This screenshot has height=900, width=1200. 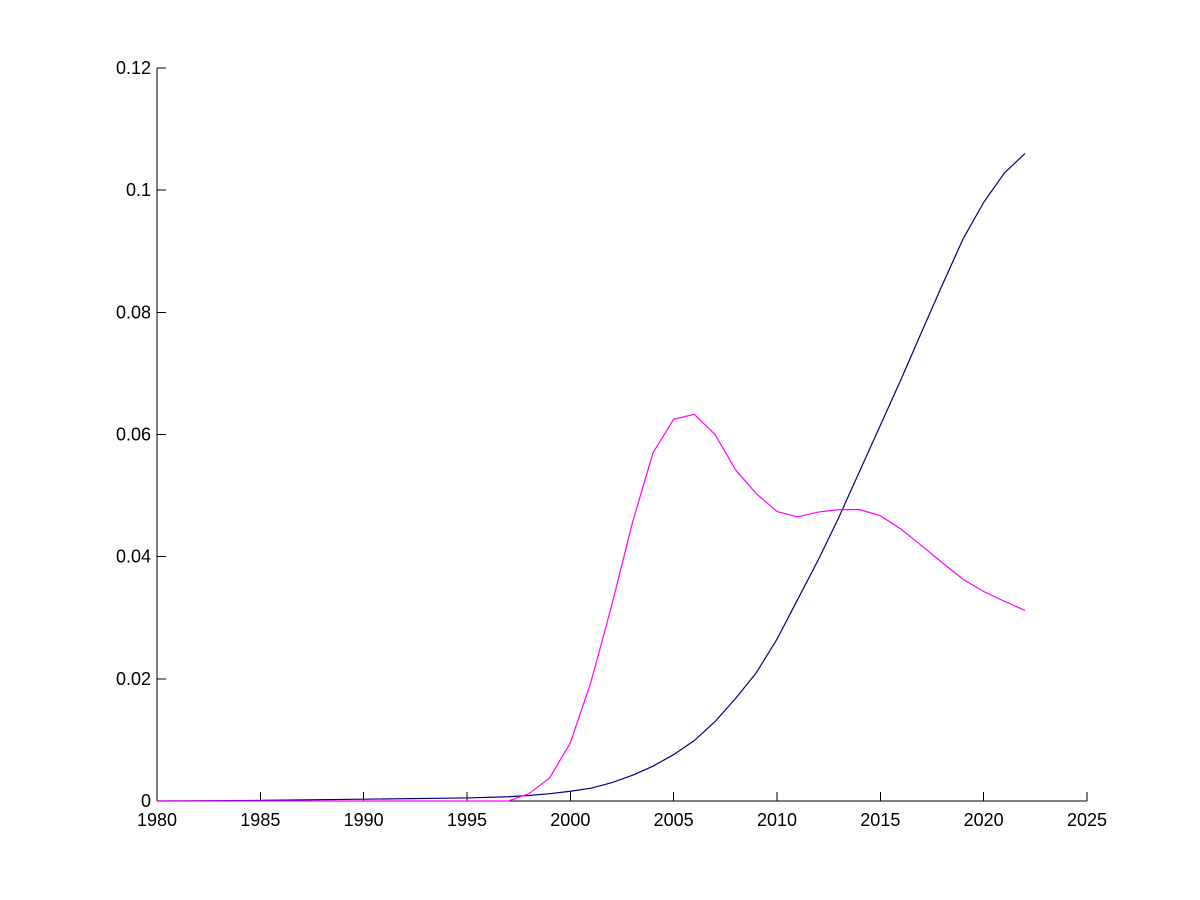 What do you see at coordinates (133, 312) in the screenshot?
I see `y-tick-label: 0.08` at bounding box center [133, 312].